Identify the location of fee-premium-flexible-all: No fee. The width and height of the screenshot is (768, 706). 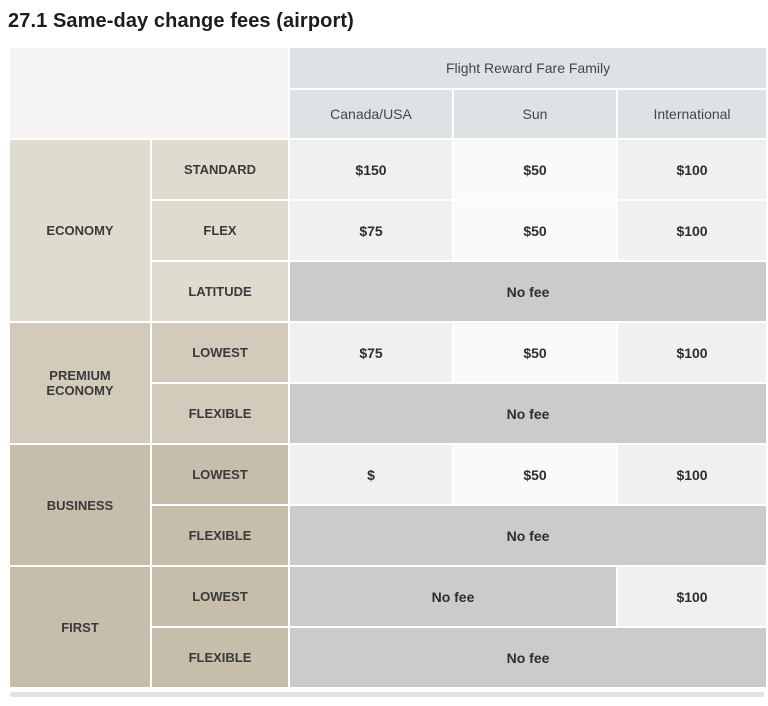
(528, 413).